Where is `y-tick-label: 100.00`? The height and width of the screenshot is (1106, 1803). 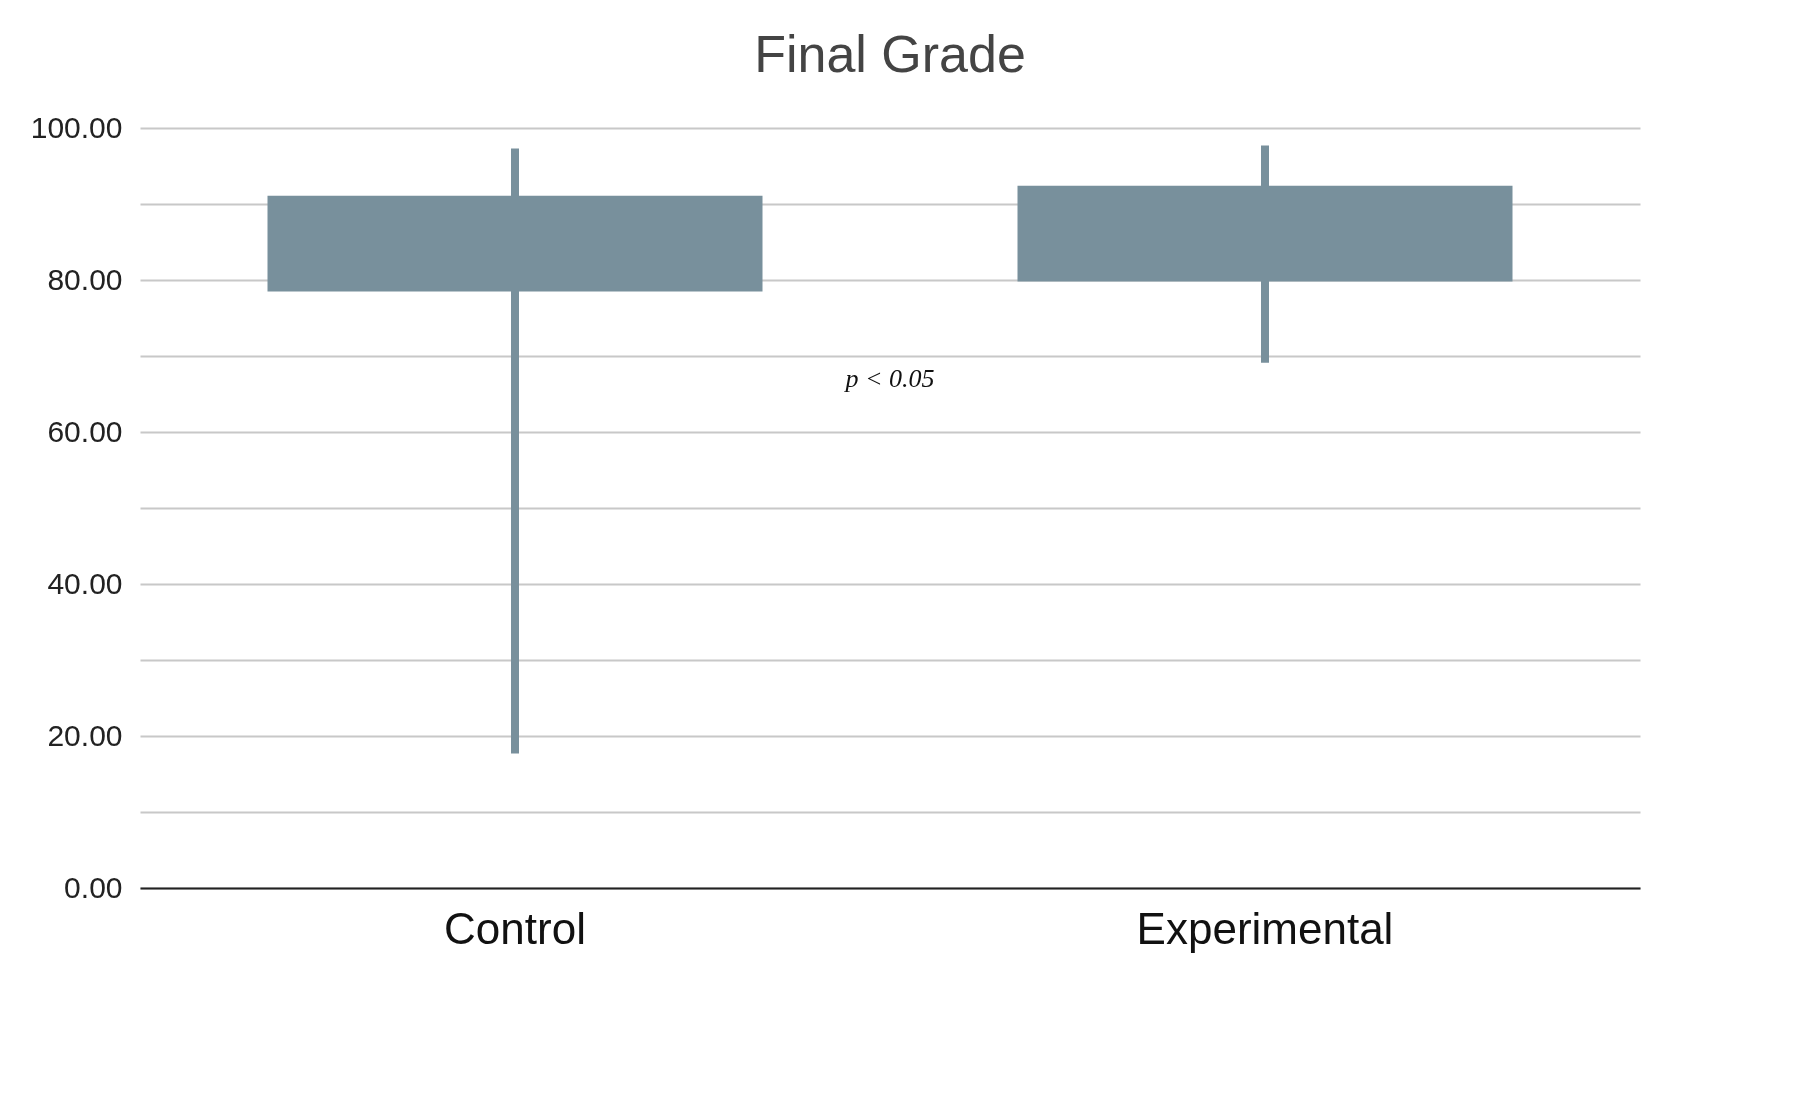 y-tick-label: 100.00 is located at coordinates (76, 127).